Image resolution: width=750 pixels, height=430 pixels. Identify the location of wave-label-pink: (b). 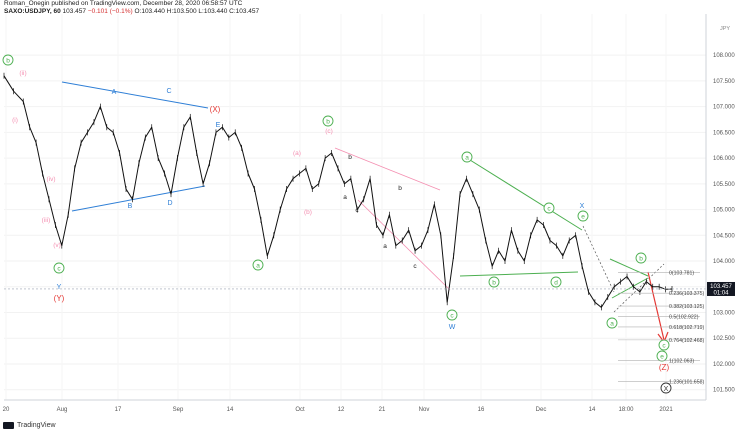
(308, 212).